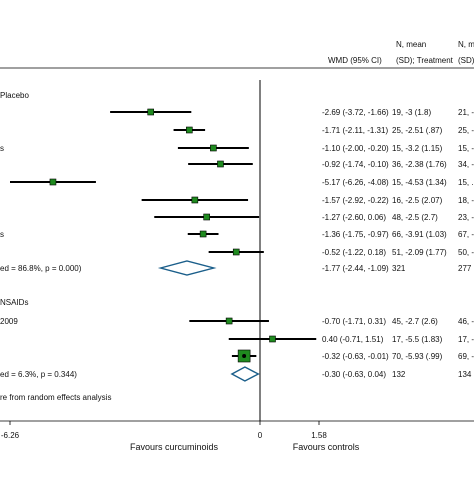  Describe the element at coordinates (417, 356) in the screenshot. I see `treatment-value: 70, -5.93 (.99)` at that location.